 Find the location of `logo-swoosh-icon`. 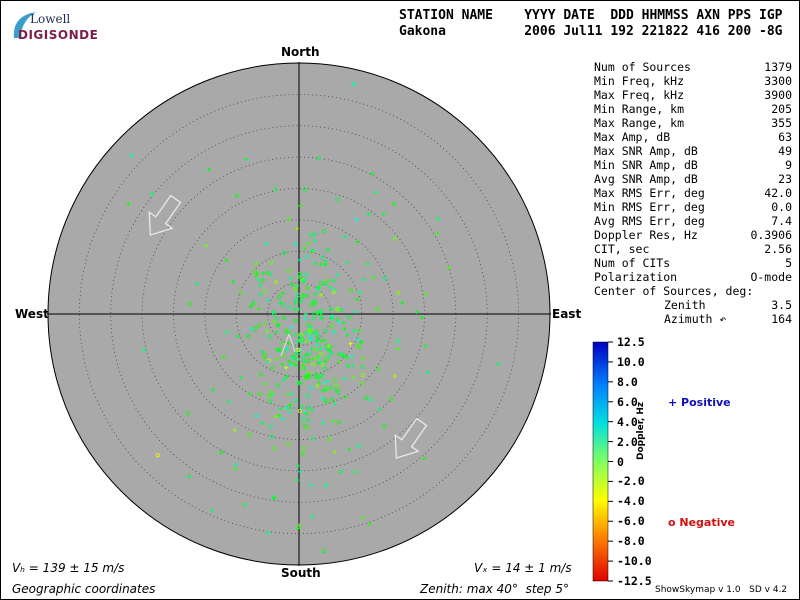

logo-swoosh-icon is located at coordinates (24, 25).